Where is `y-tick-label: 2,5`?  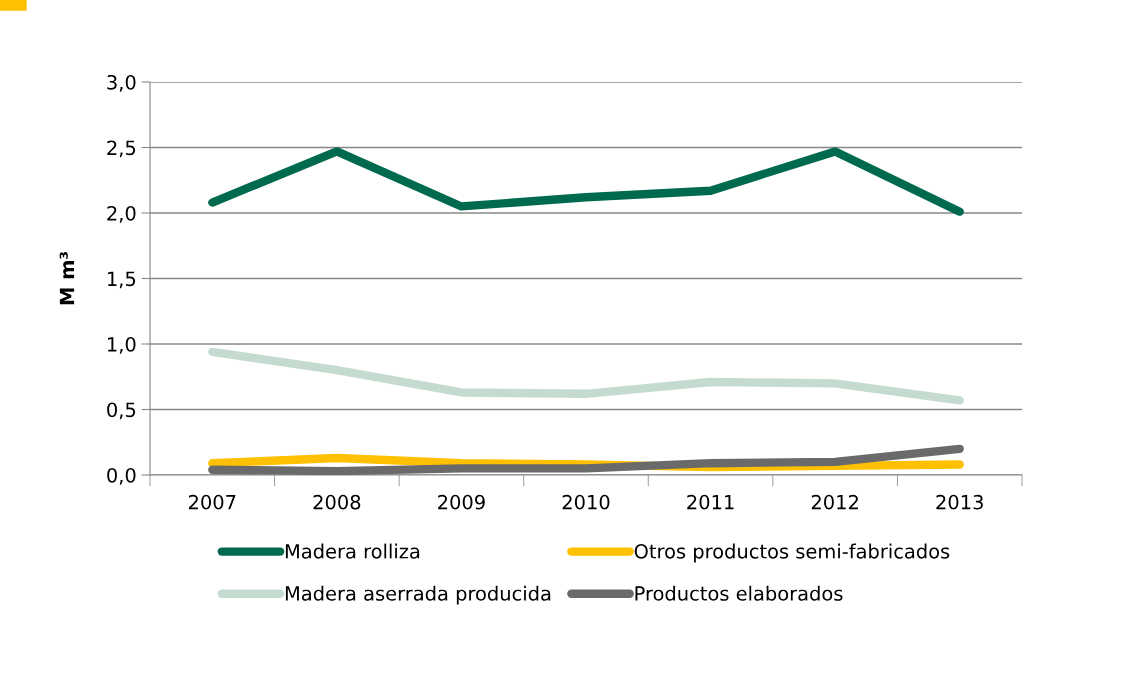 y-tick-label: 2,5 is located at coordinates (121, 149).